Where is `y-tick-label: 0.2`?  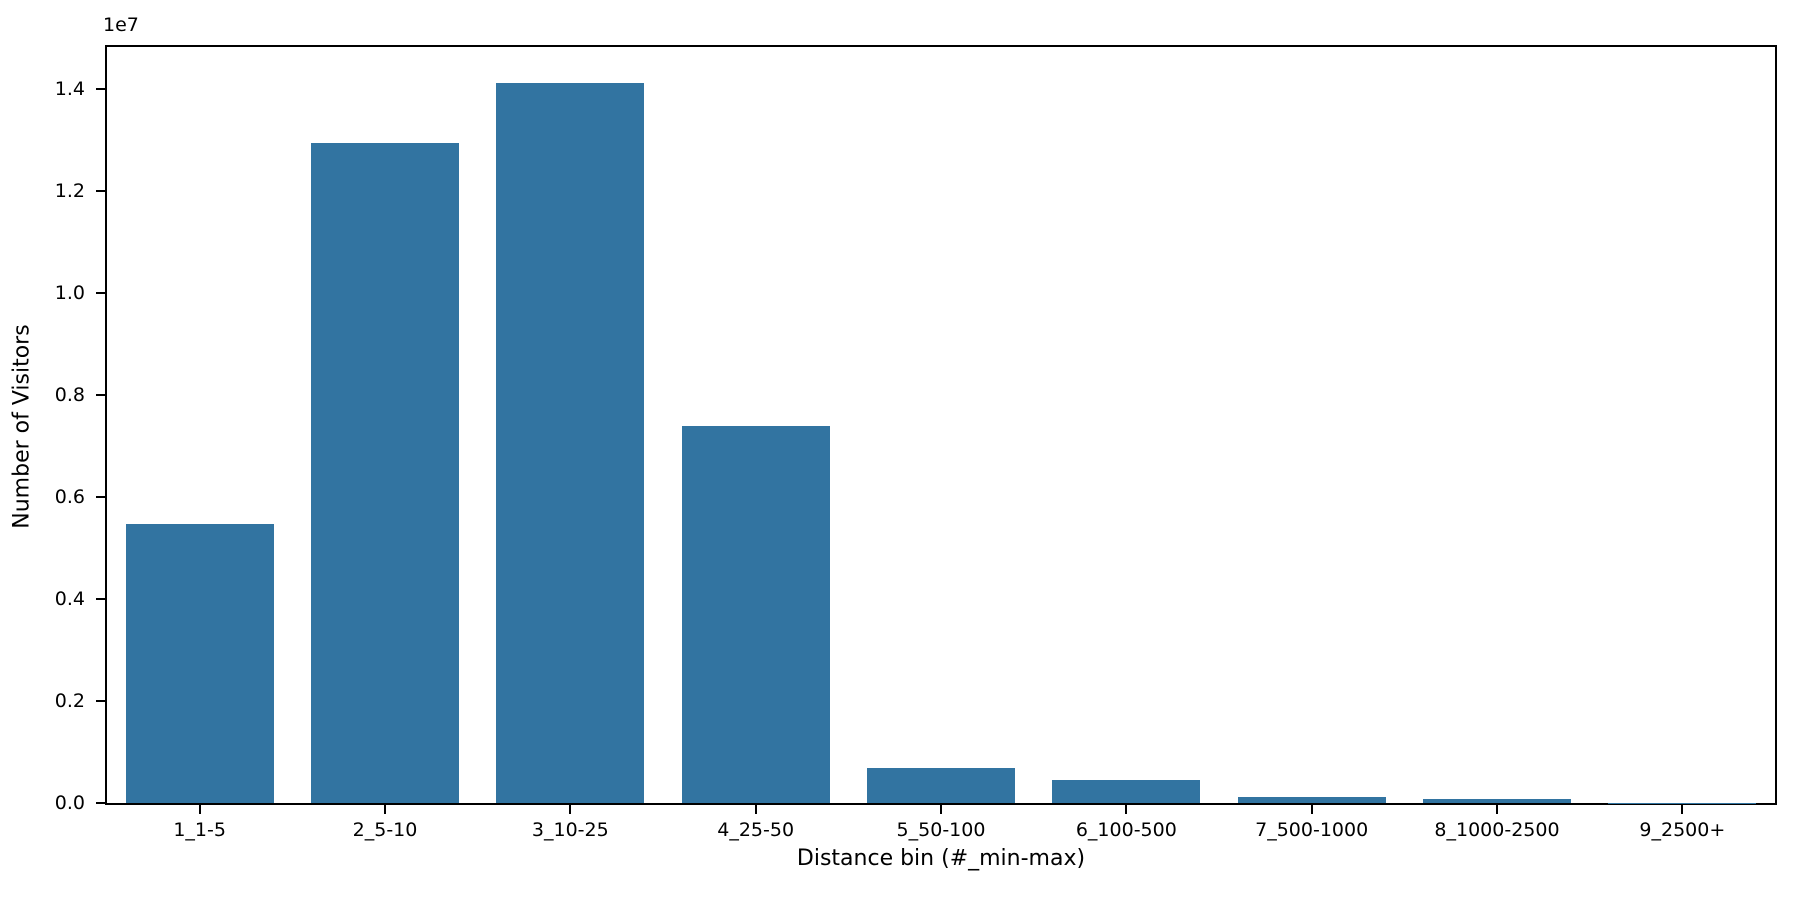
y-tick-label: 0.2 is located at coordinates (69, 701).